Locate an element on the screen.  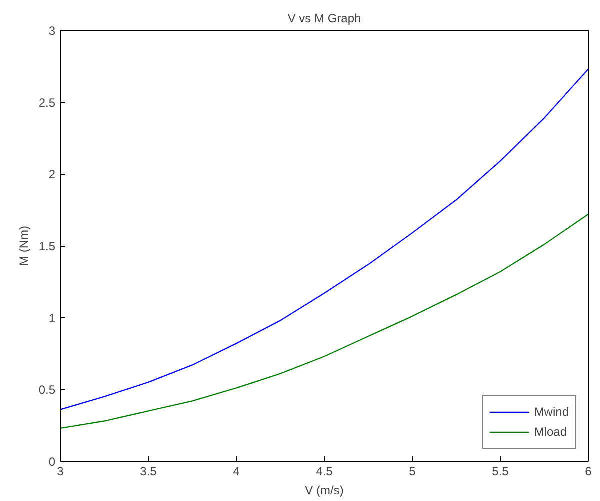
chart-title: V vs M Graph is located at coordinates (325, 19).